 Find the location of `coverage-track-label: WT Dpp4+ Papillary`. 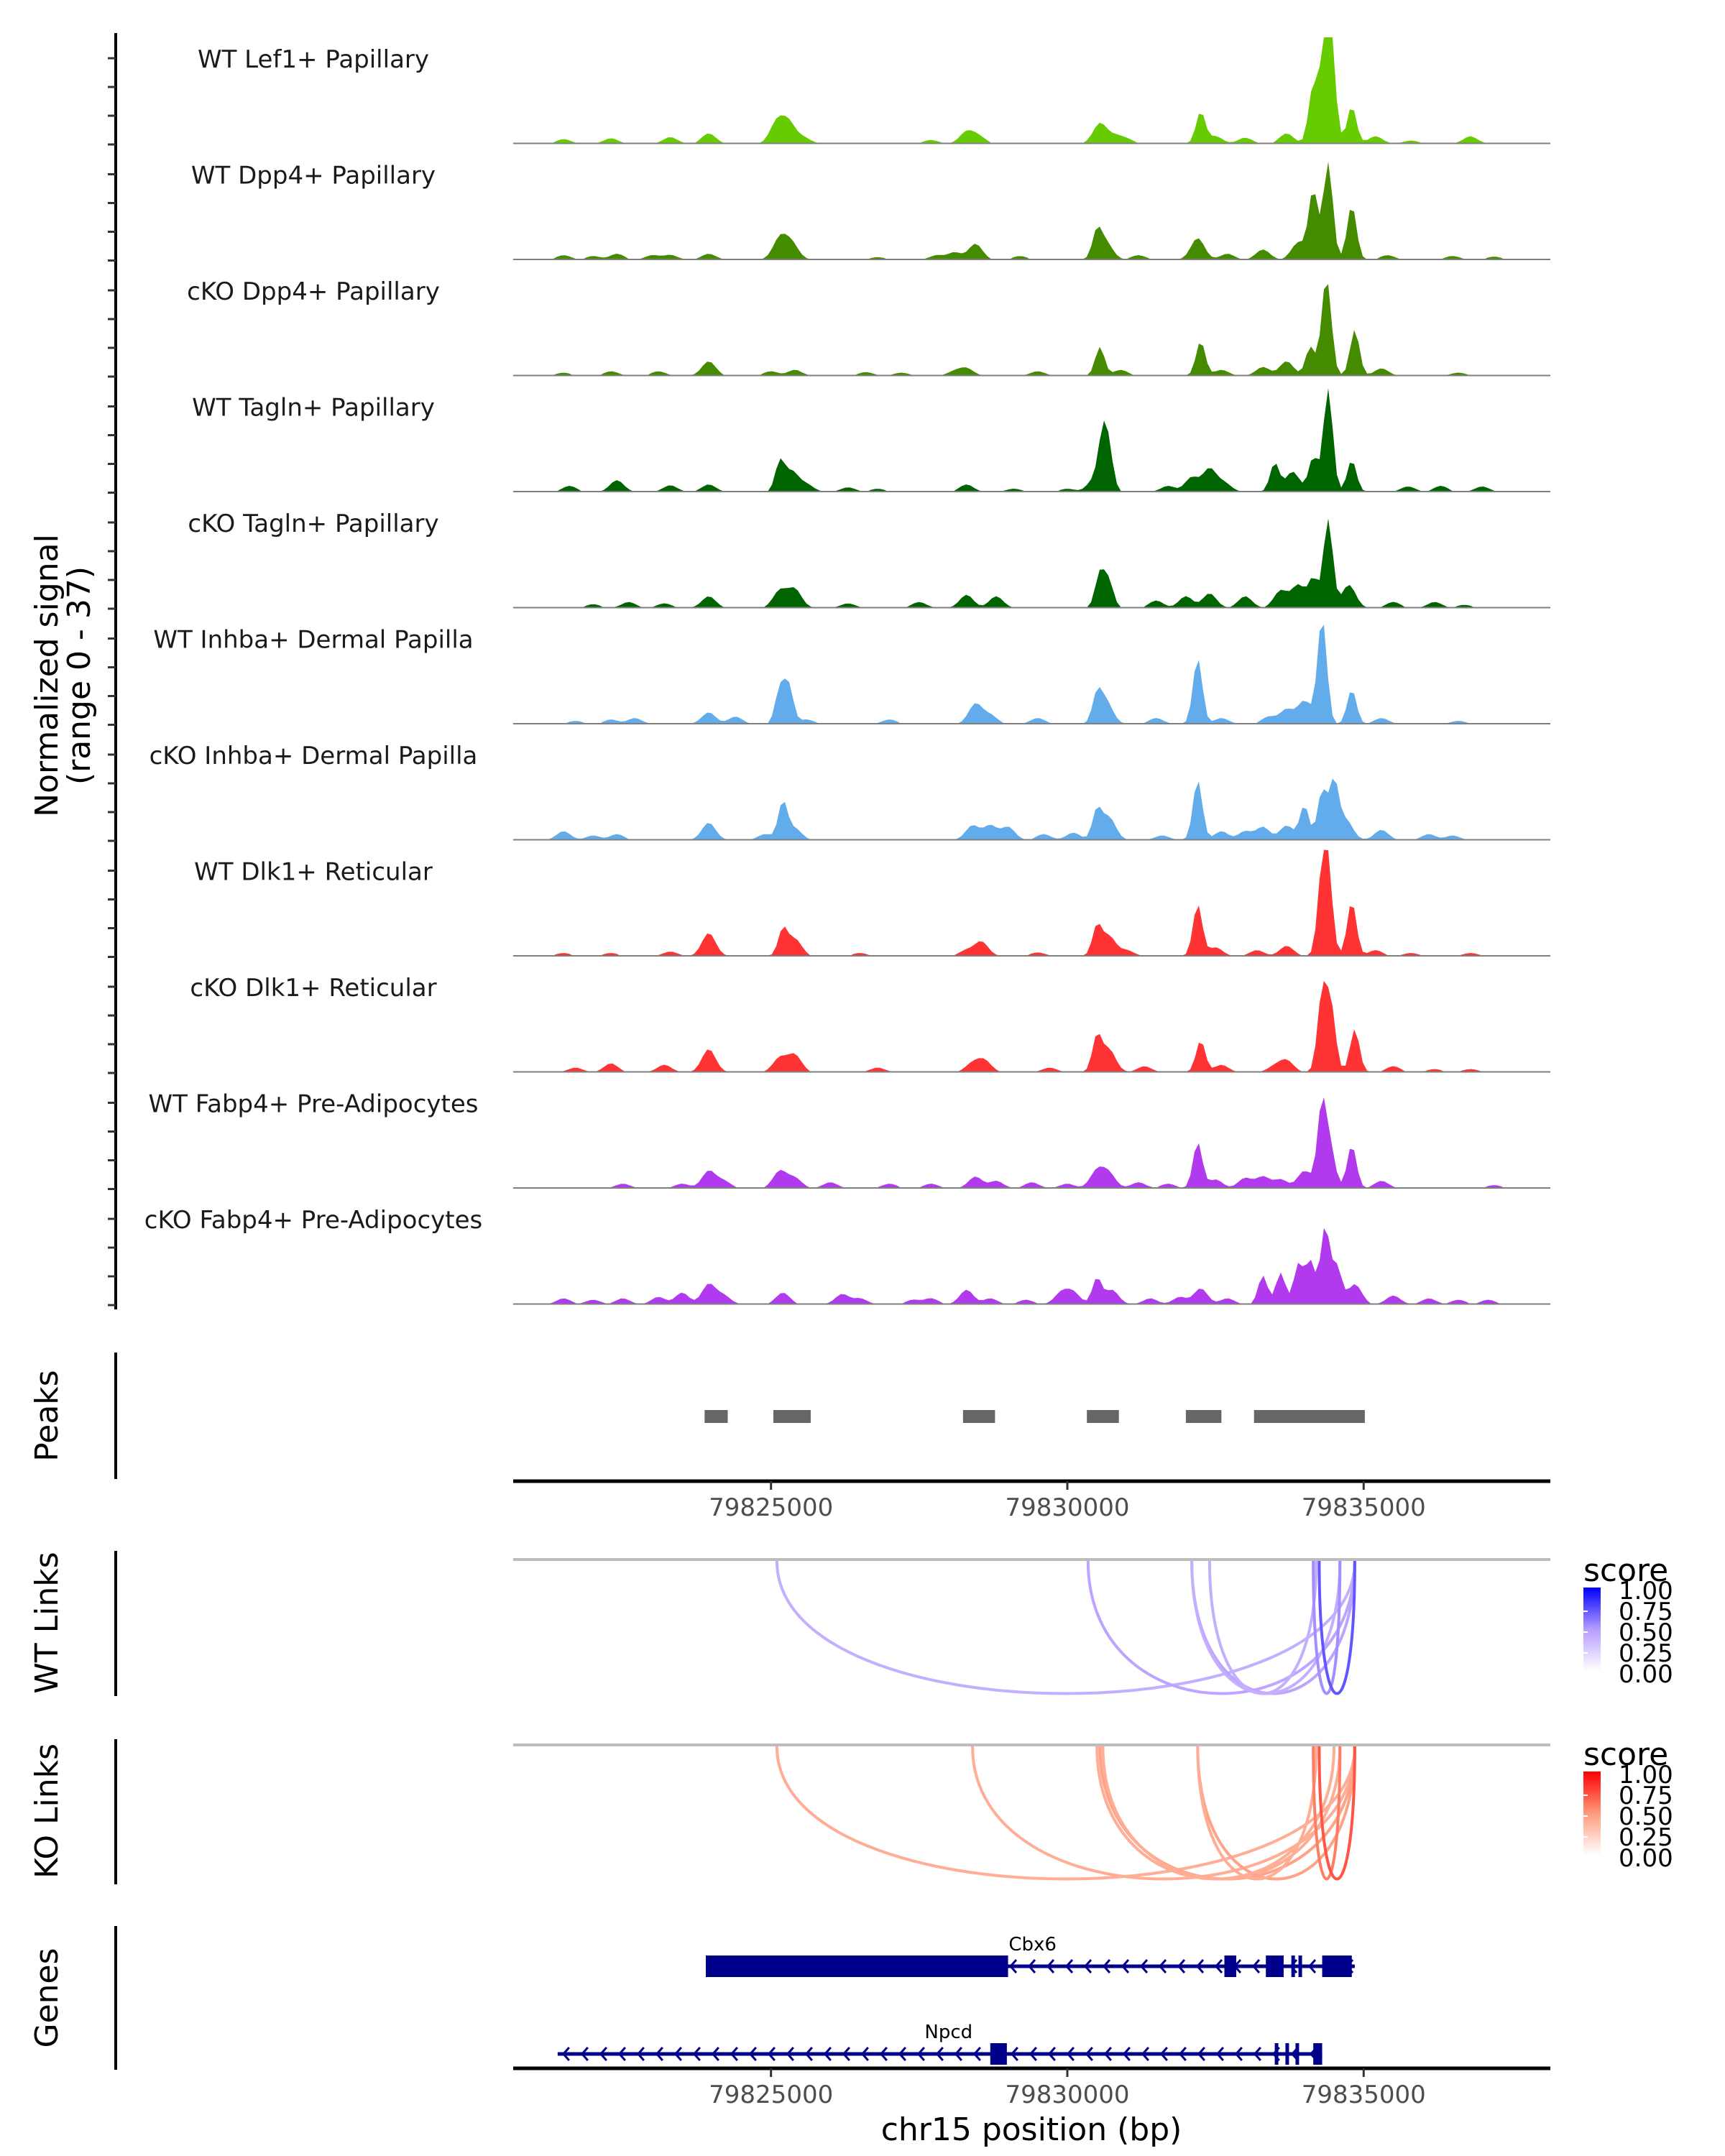

coverage-track-label: WT Dpp4+ Papillary is located at coordinates (313, 176).